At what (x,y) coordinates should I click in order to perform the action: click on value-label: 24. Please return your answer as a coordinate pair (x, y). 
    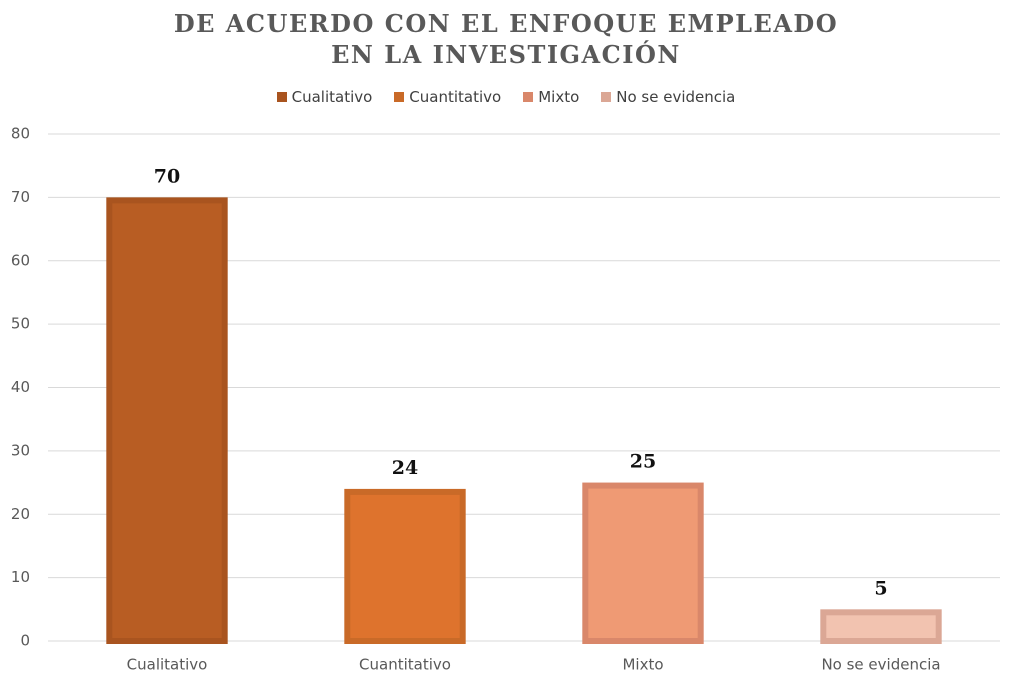
    Looking at the image, I should click on (405, 468).